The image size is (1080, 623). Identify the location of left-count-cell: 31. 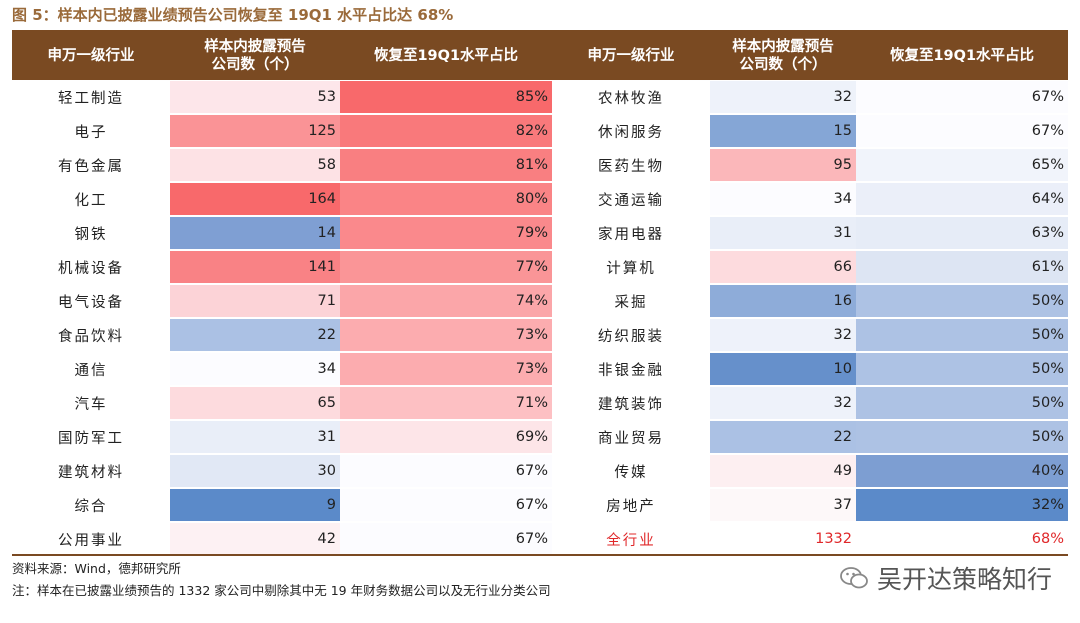
(255, 437).